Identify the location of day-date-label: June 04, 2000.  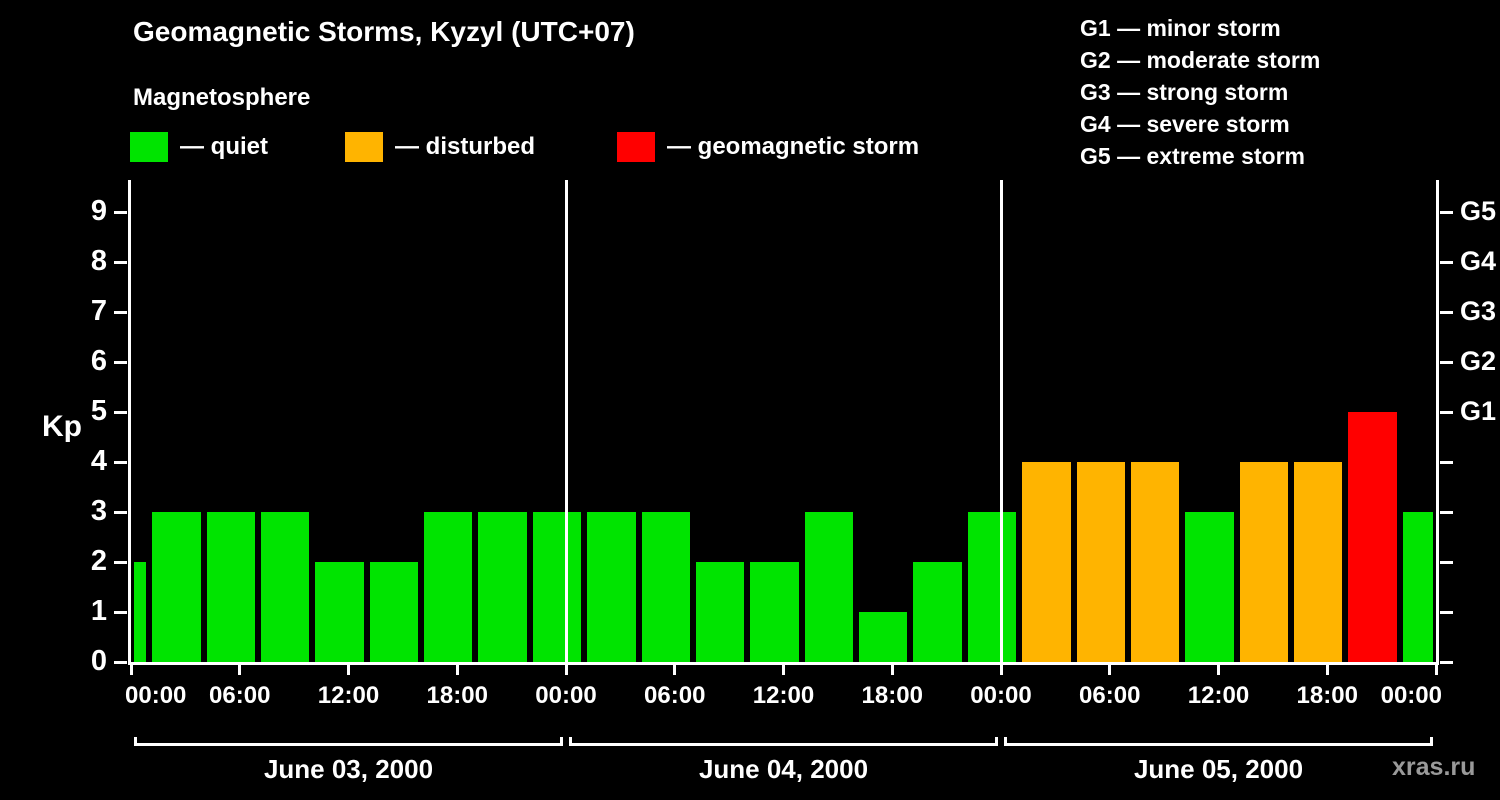
(783, 769).